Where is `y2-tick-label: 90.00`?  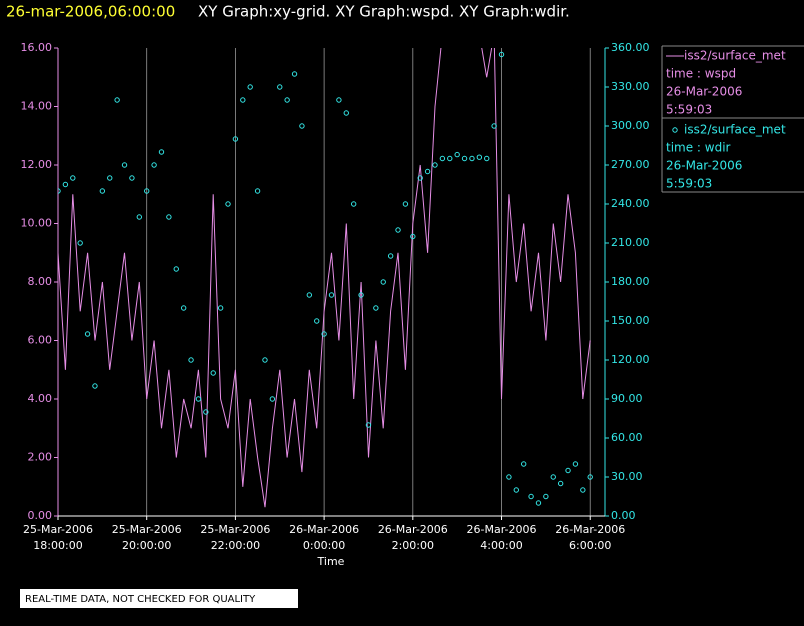
y2-tick-label: 90.00 is located at coordinates (627, 398).